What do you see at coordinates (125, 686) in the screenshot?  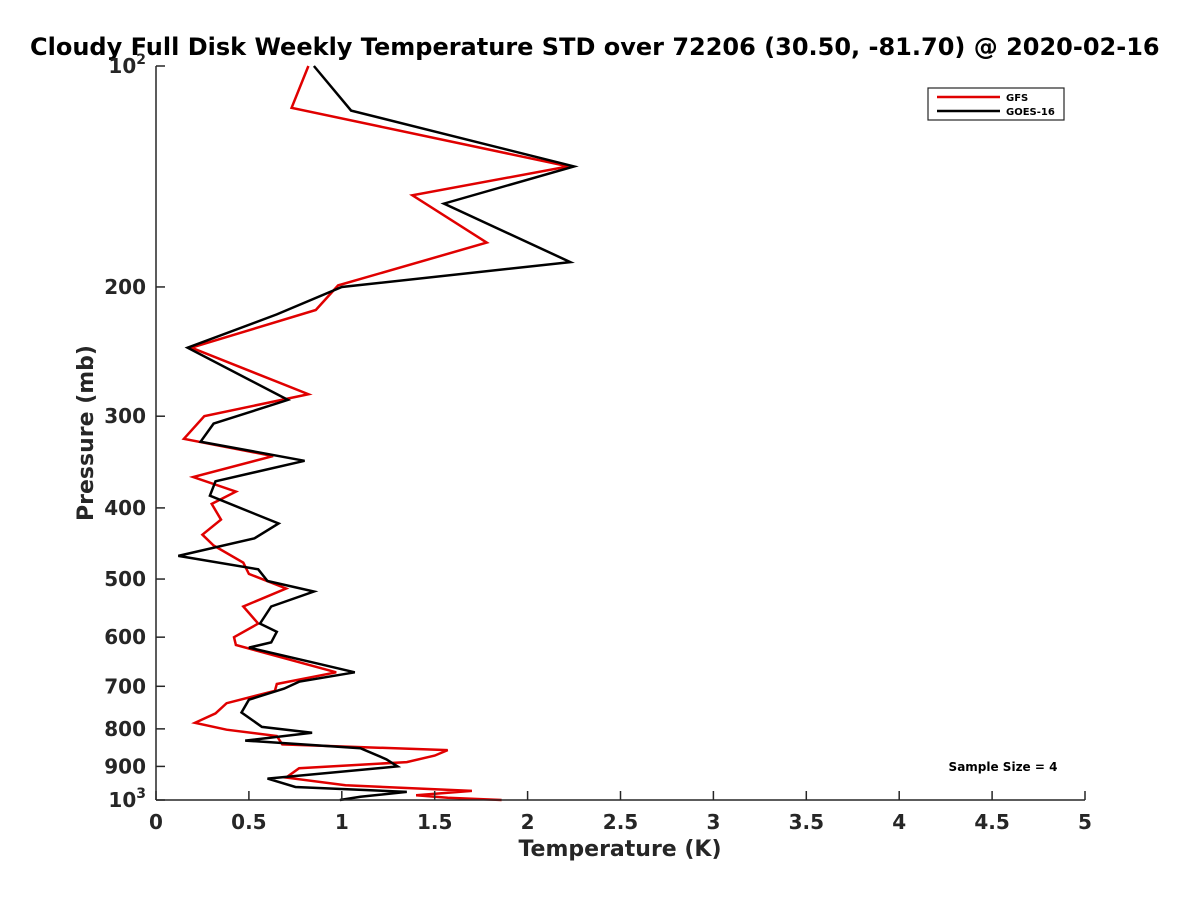 I see `y-tick-label: 700` at bounding box center [125, 686].